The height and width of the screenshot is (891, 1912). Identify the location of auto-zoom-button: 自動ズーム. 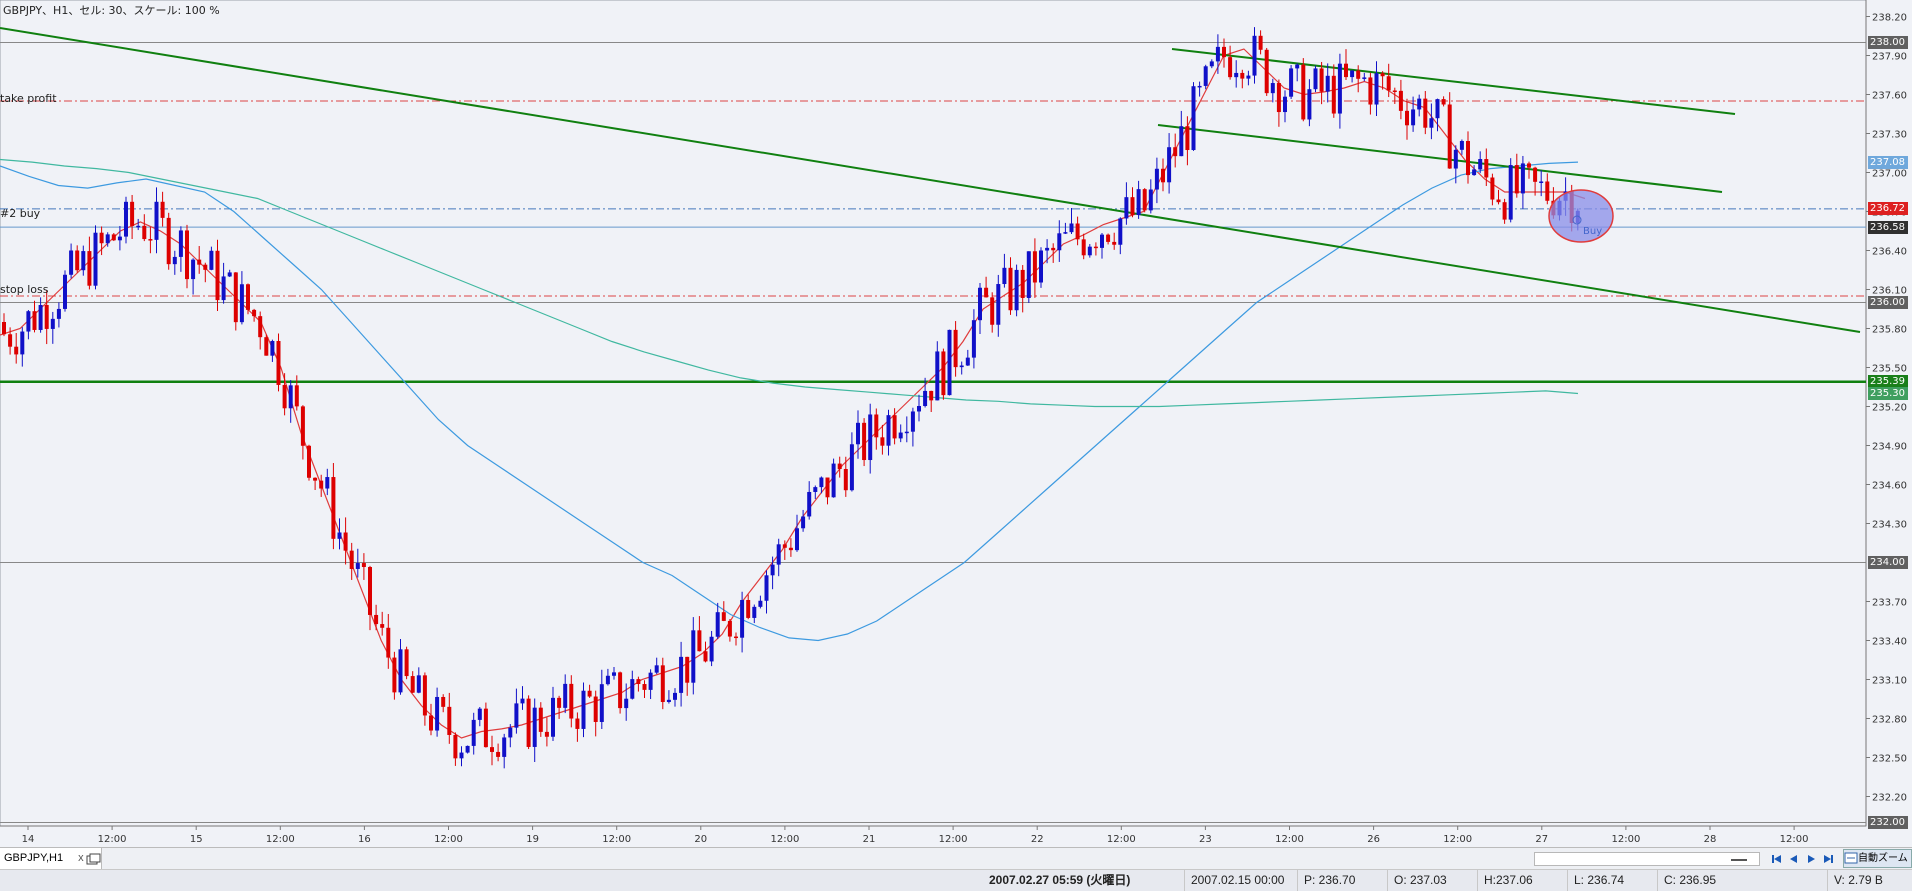
(1877, 858).